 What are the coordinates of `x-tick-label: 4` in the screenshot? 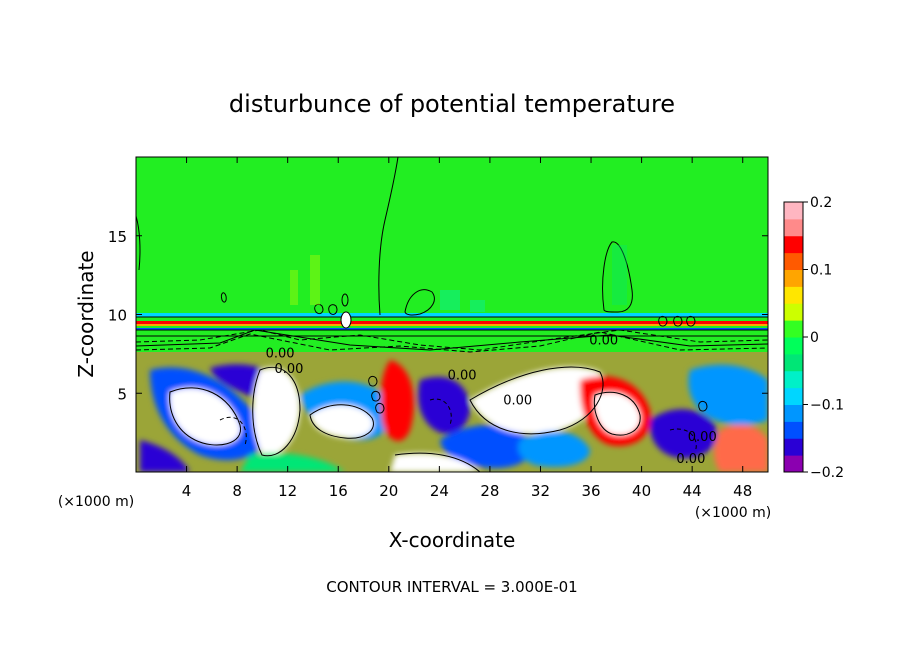 It's located at (187, 491).